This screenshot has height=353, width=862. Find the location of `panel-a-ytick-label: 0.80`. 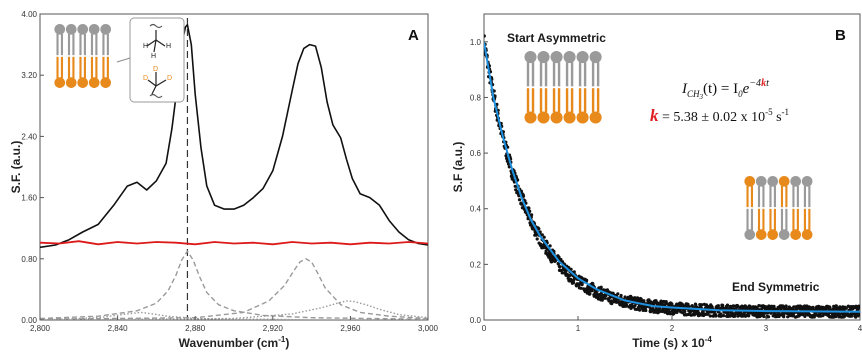

panel-a-ytick-label: 0.80 is located at coordinates (29, 259).